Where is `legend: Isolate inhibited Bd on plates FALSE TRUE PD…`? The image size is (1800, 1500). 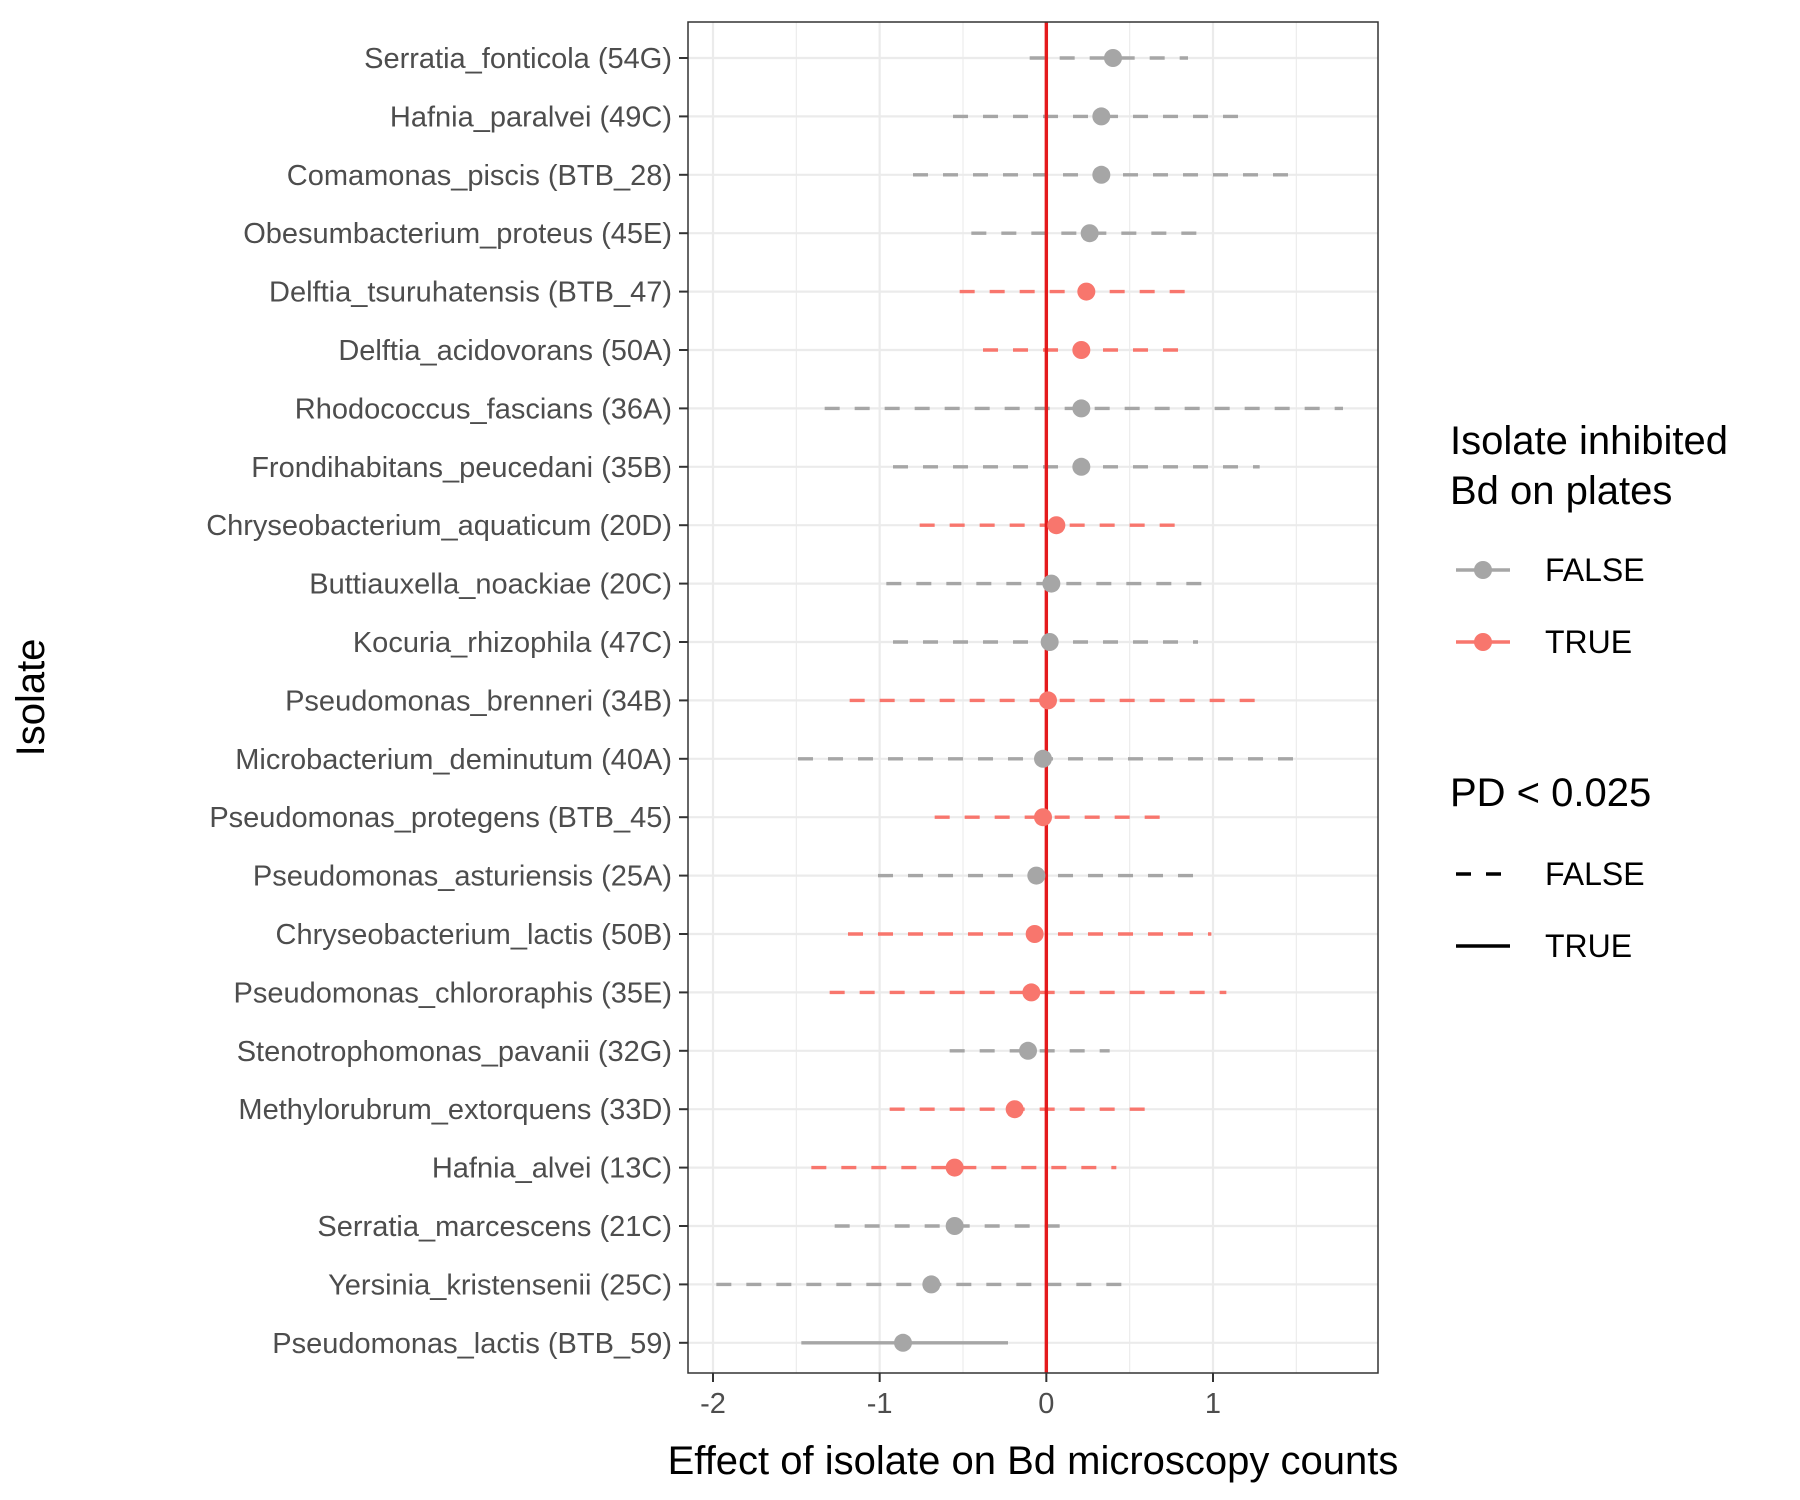
legend: Isolate inhibited Bd on plates FALSE TRUE PD… is located at coordinates (1589, 691).